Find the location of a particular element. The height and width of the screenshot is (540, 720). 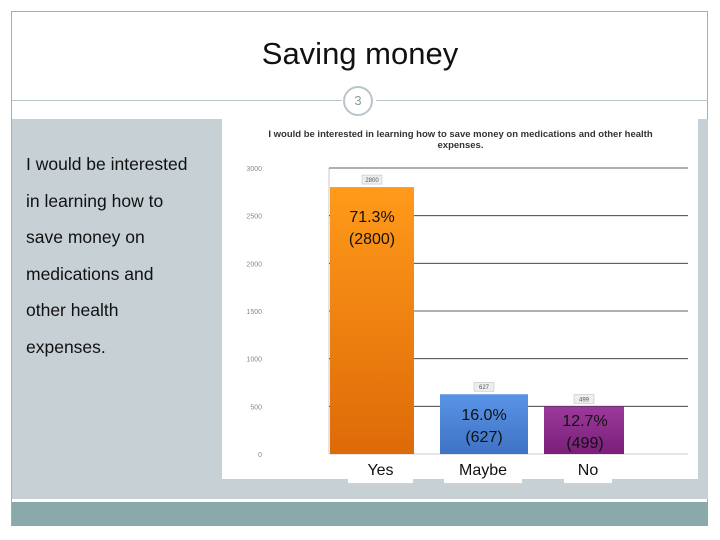

percent-label: 12.7% is located at coordinates (585, 421).